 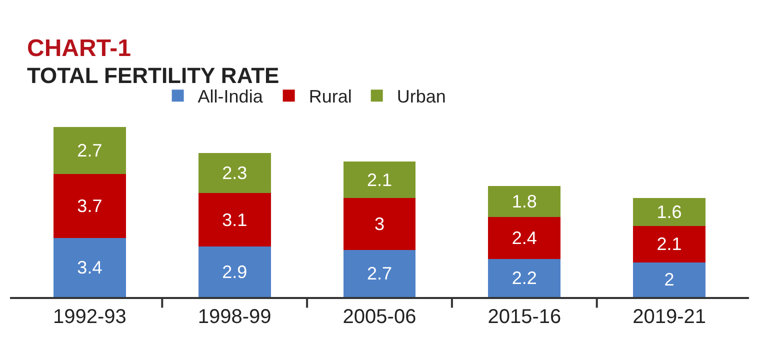 What do you see at coordinates (235, 317) in the screenshot?
I see `x-tick-label: 1998-99` at bounding box center [235, 317].